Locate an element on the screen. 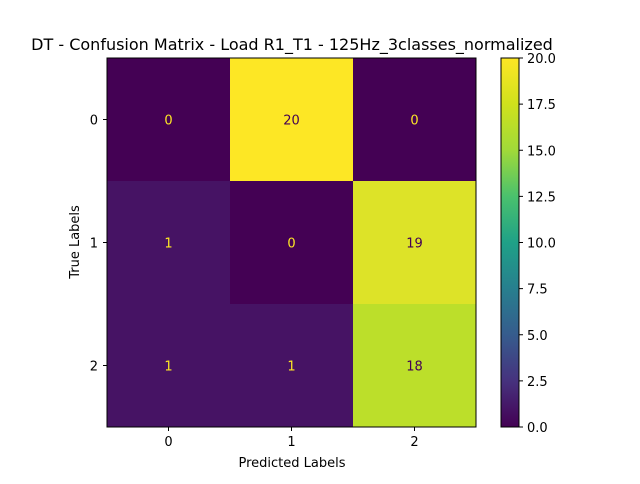  colorbar-tick-label: 12.5 is located at coordinates (541, 197).